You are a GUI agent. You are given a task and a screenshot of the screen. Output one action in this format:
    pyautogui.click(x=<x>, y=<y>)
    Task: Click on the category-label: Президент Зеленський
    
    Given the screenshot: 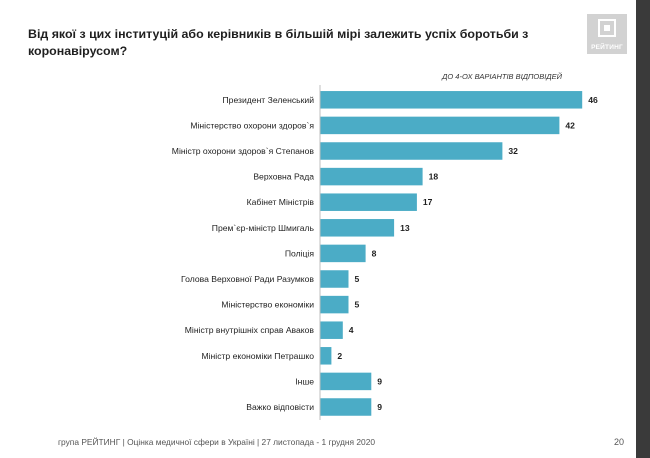 What is the action you would take?
    pyautogui.click(x=268, y=100)
    